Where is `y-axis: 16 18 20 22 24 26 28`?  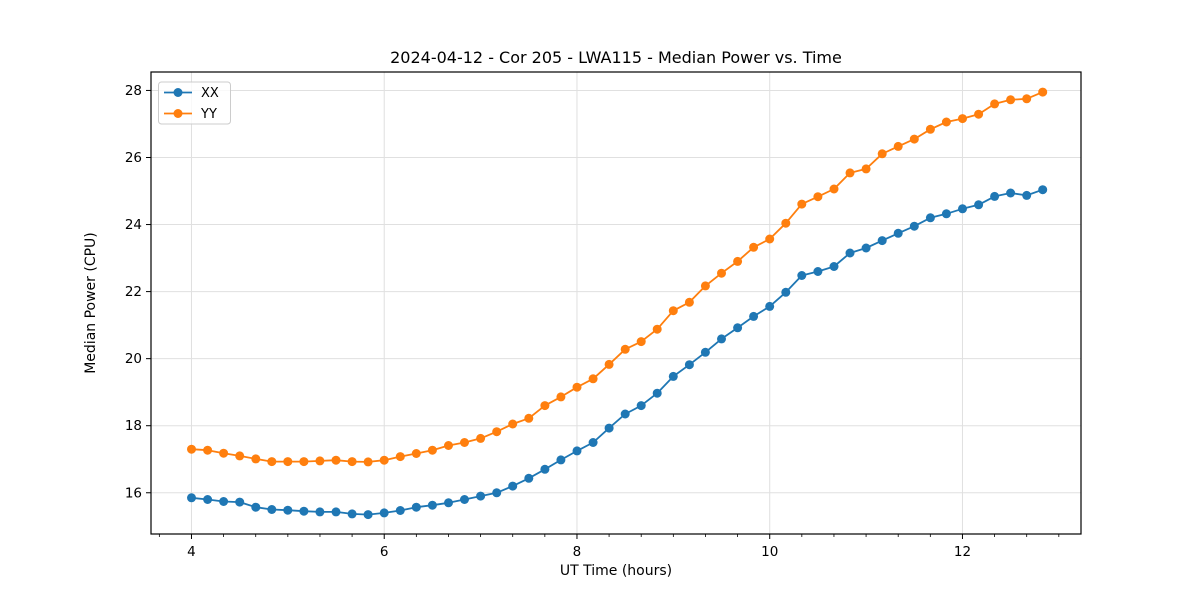
y-axis: 16 18 20 22 24 26 28 is located at coordinates (138, 292).